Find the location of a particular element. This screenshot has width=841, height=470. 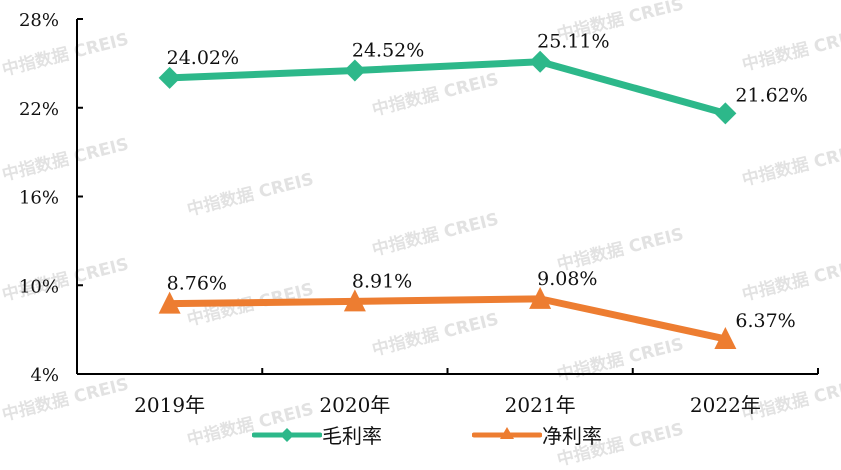

x-tick-label: 2020年 is located at coordinates (354, 405).